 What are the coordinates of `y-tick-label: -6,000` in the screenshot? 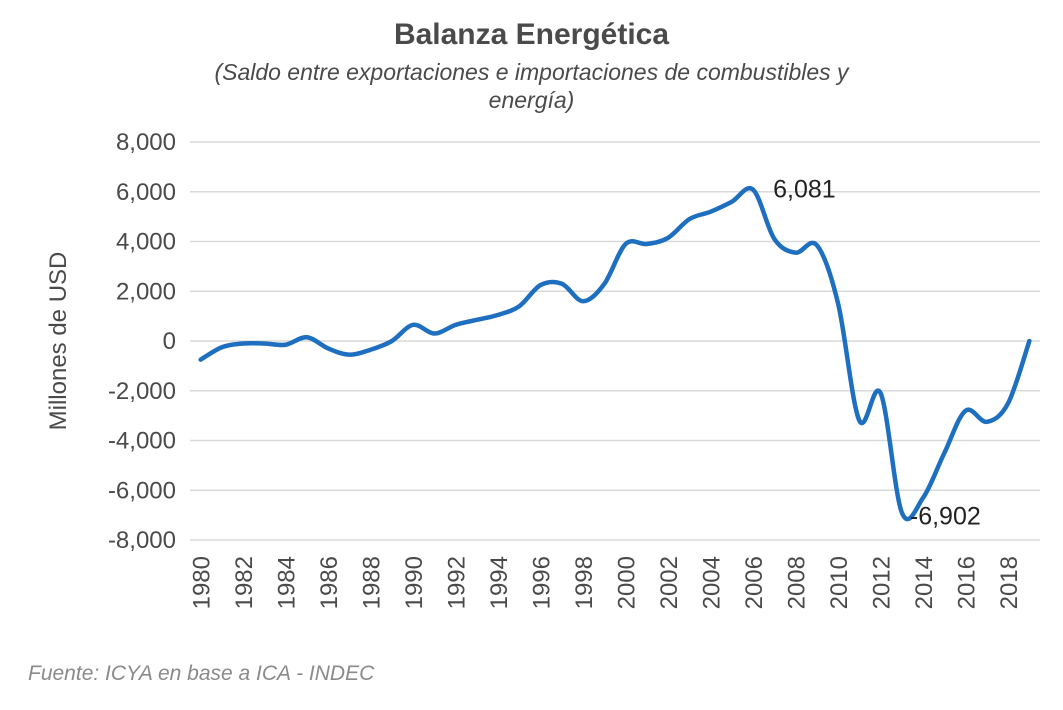 It's located at (142, 490).